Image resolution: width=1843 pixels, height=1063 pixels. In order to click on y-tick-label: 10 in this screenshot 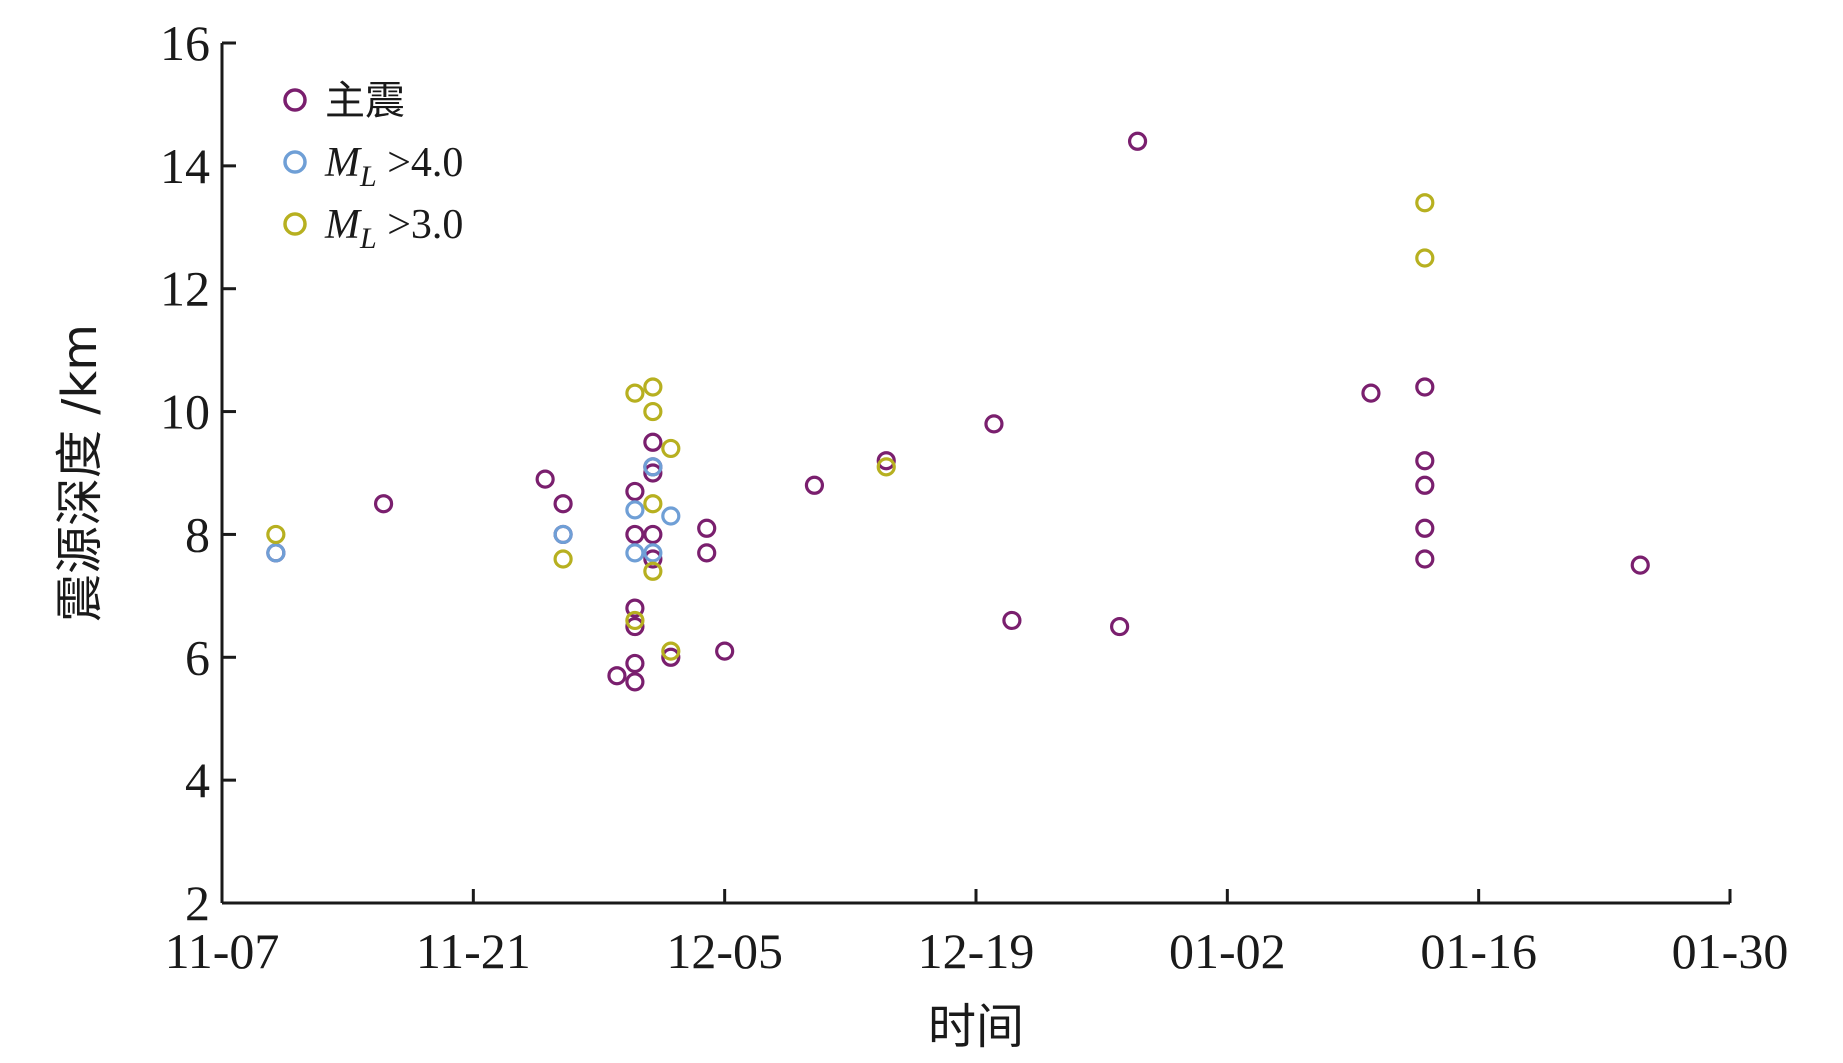, I will do `click(185, 412)`.